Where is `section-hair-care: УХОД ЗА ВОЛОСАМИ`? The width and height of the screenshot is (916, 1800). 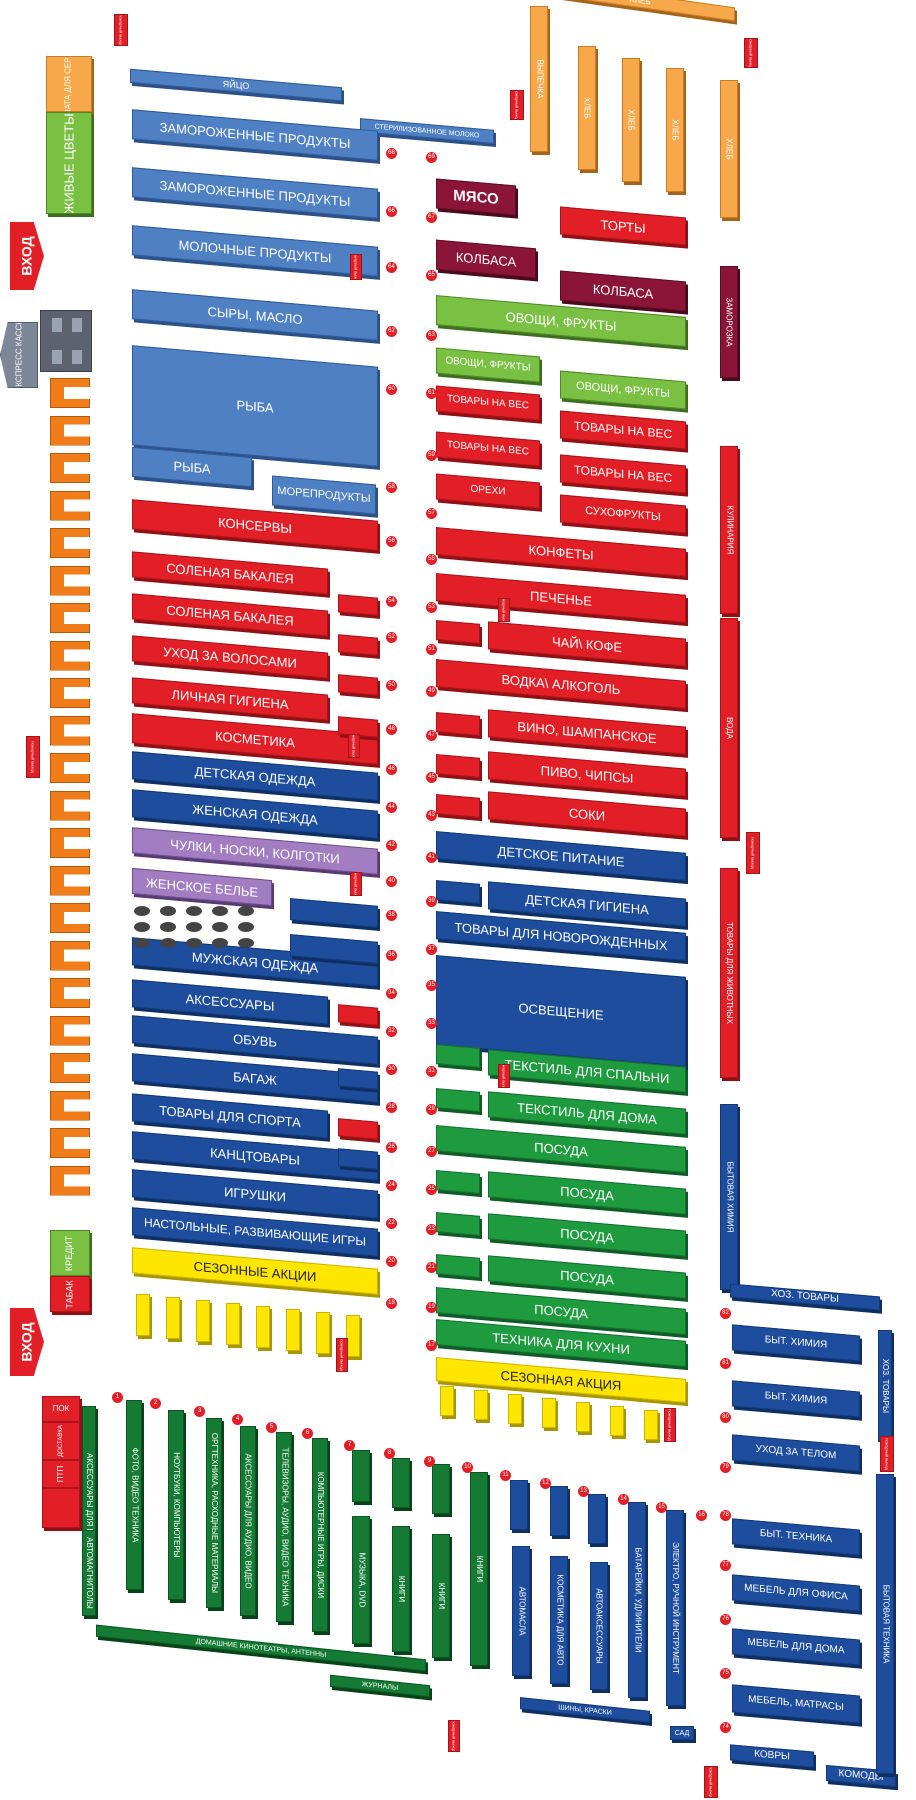 section-hair-care: УХОД ЗА ВОЛОСАМИ is located at coordinates (230, 657).